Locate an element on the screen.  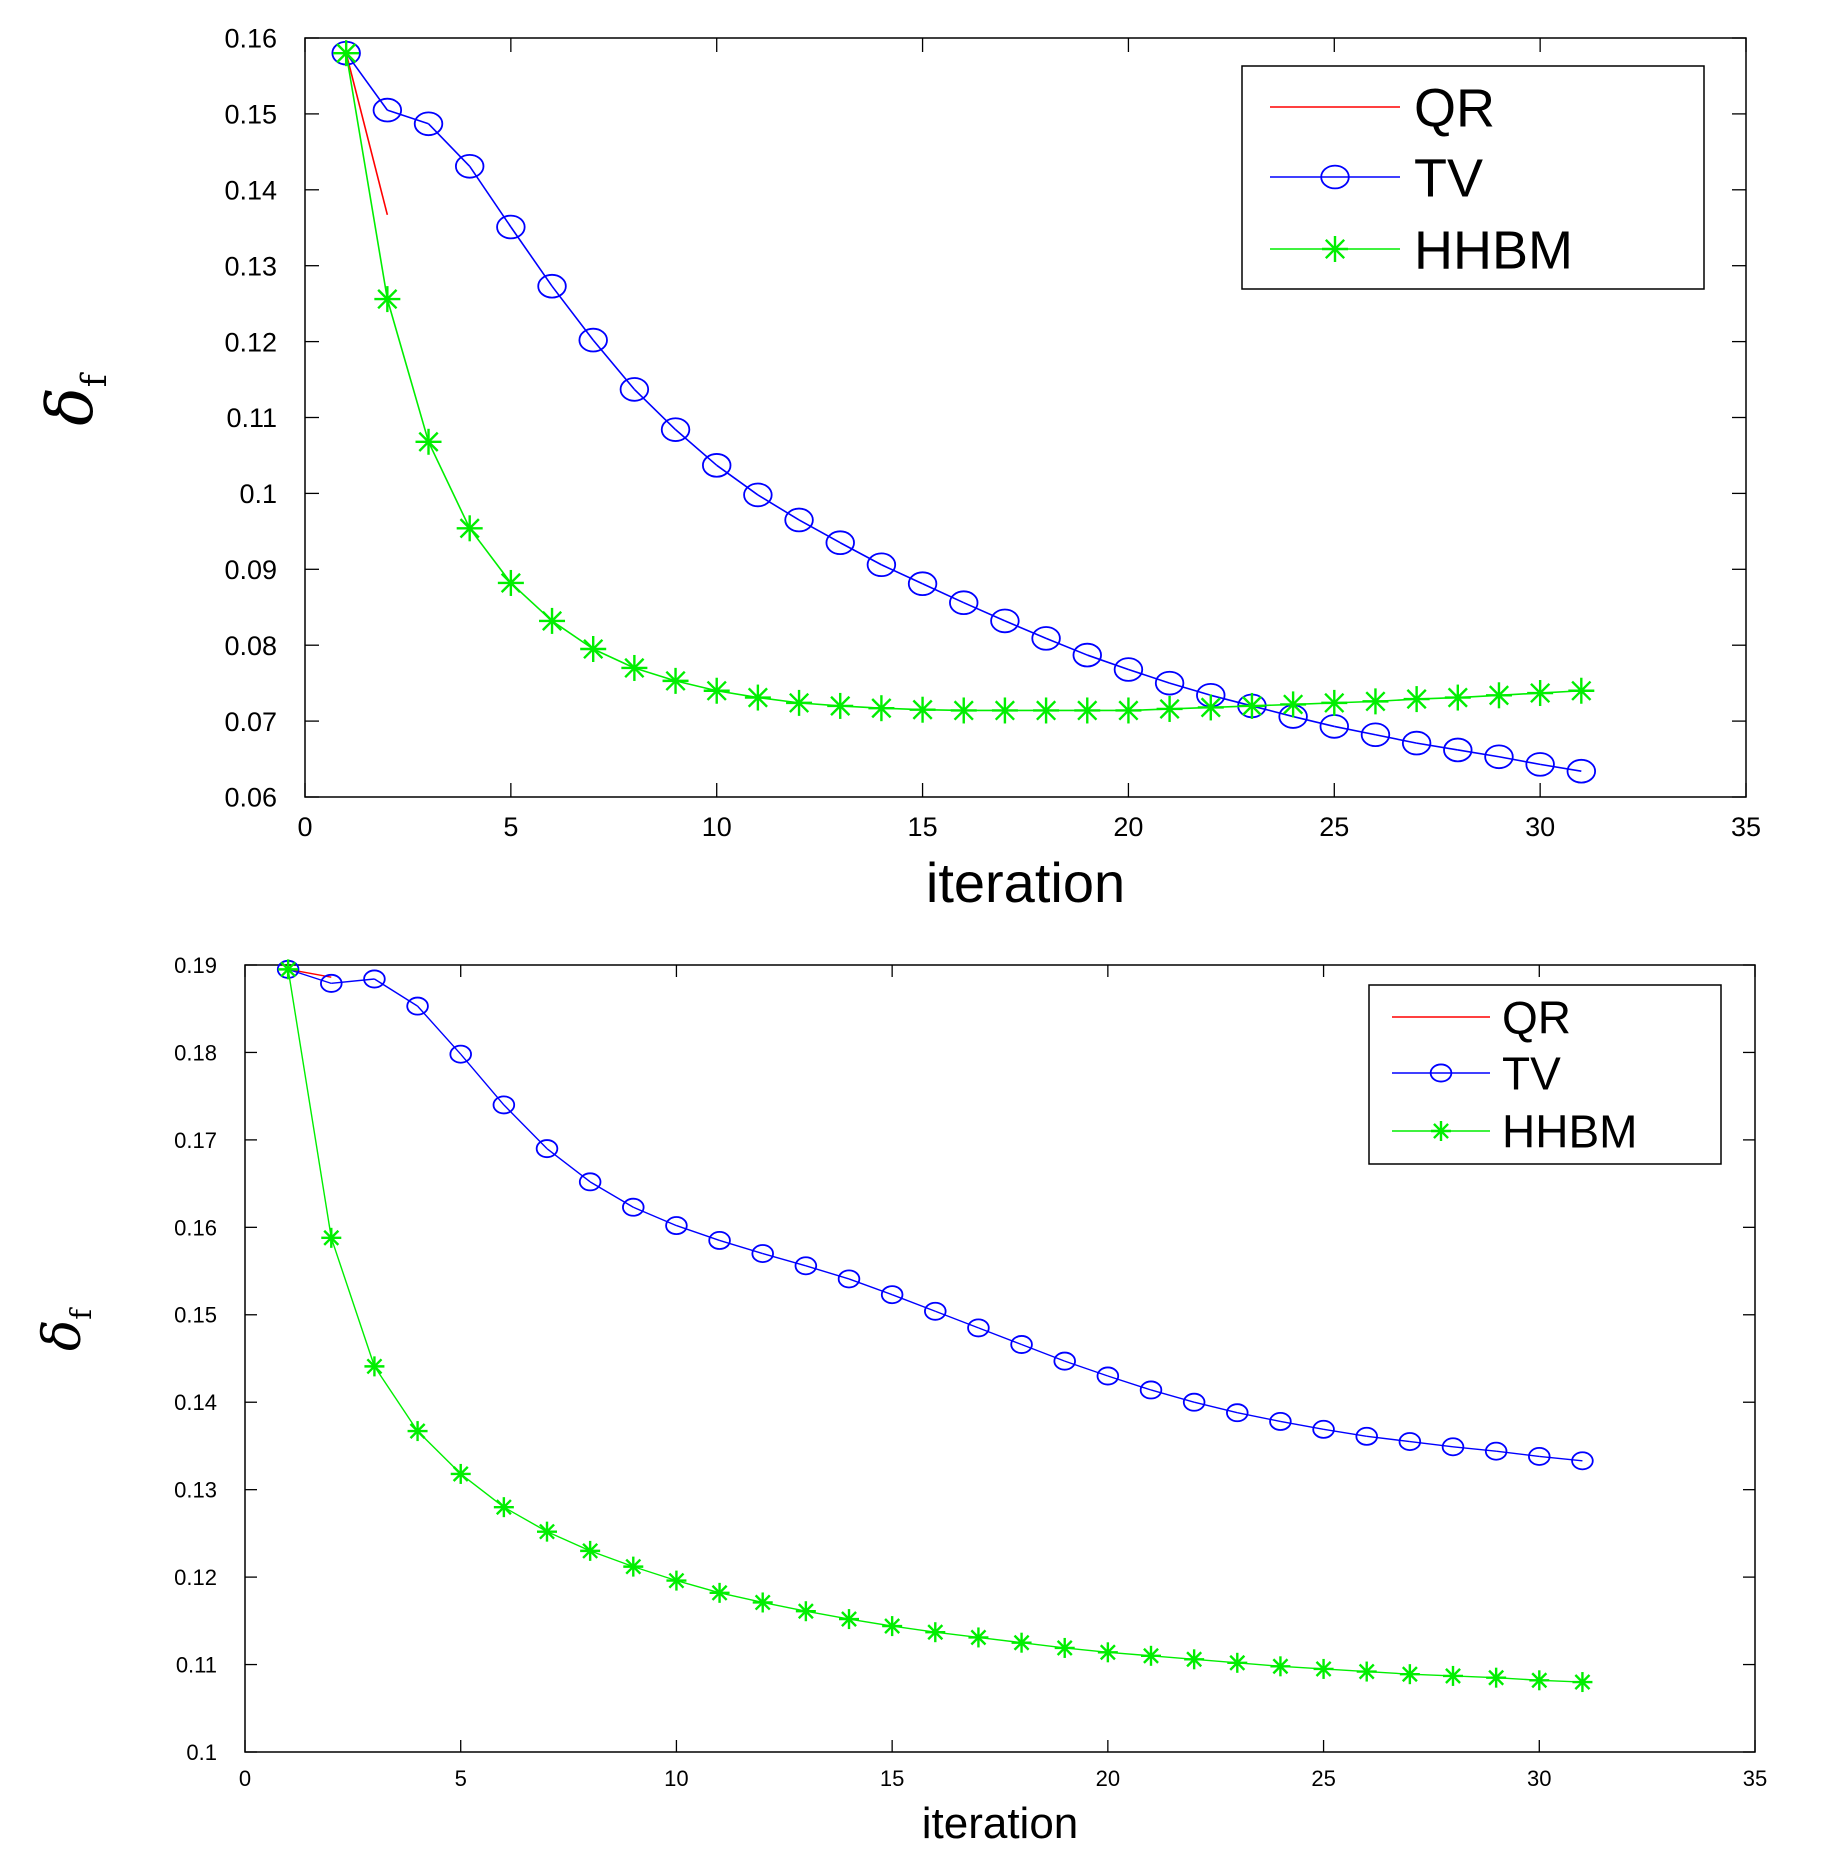
series-qr is located at coordinates (310, 973).